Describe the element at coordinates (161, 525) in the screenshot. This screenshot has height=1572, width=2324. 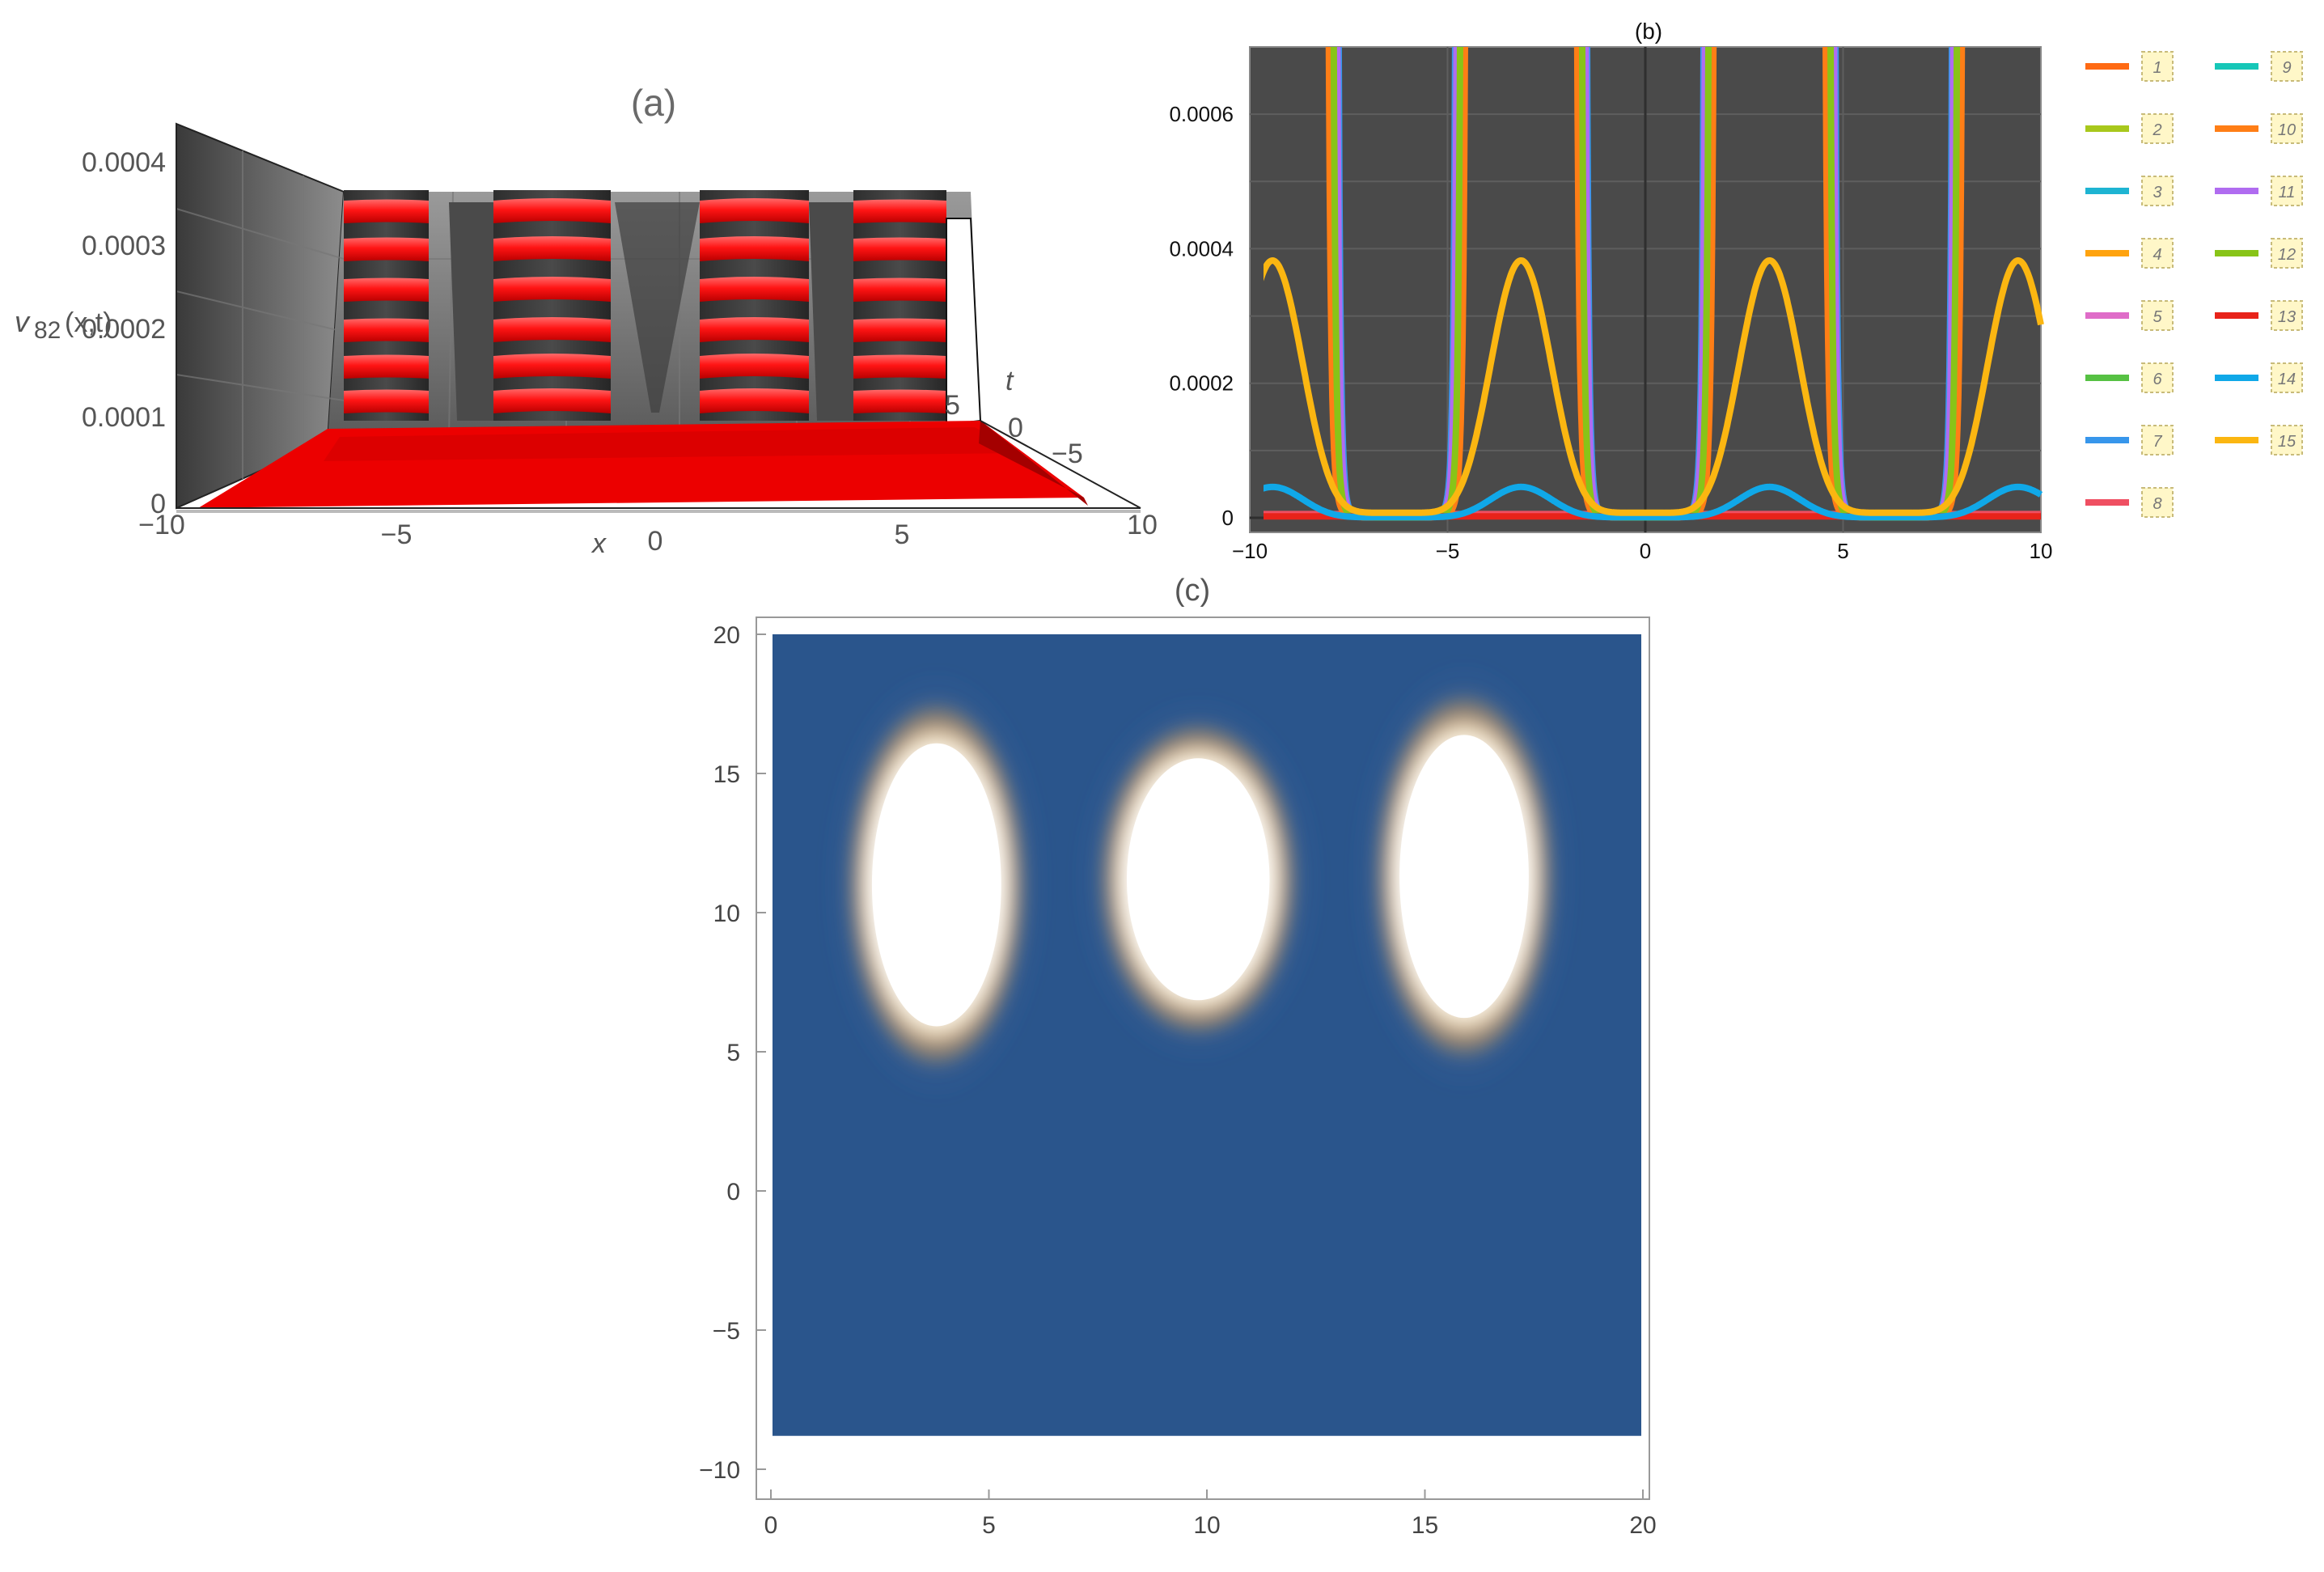
I see `panel-a-x-tick: −10` at that location.